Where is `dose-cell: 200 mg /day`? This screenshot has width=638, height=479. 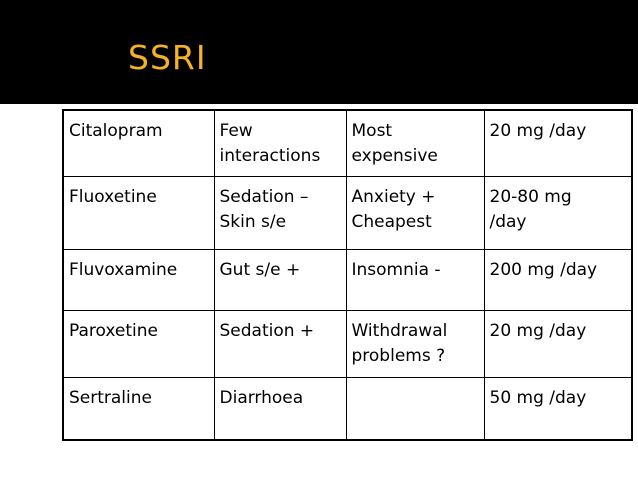 dose-cell: 200 mg /day is located at coordinates (558, 279).